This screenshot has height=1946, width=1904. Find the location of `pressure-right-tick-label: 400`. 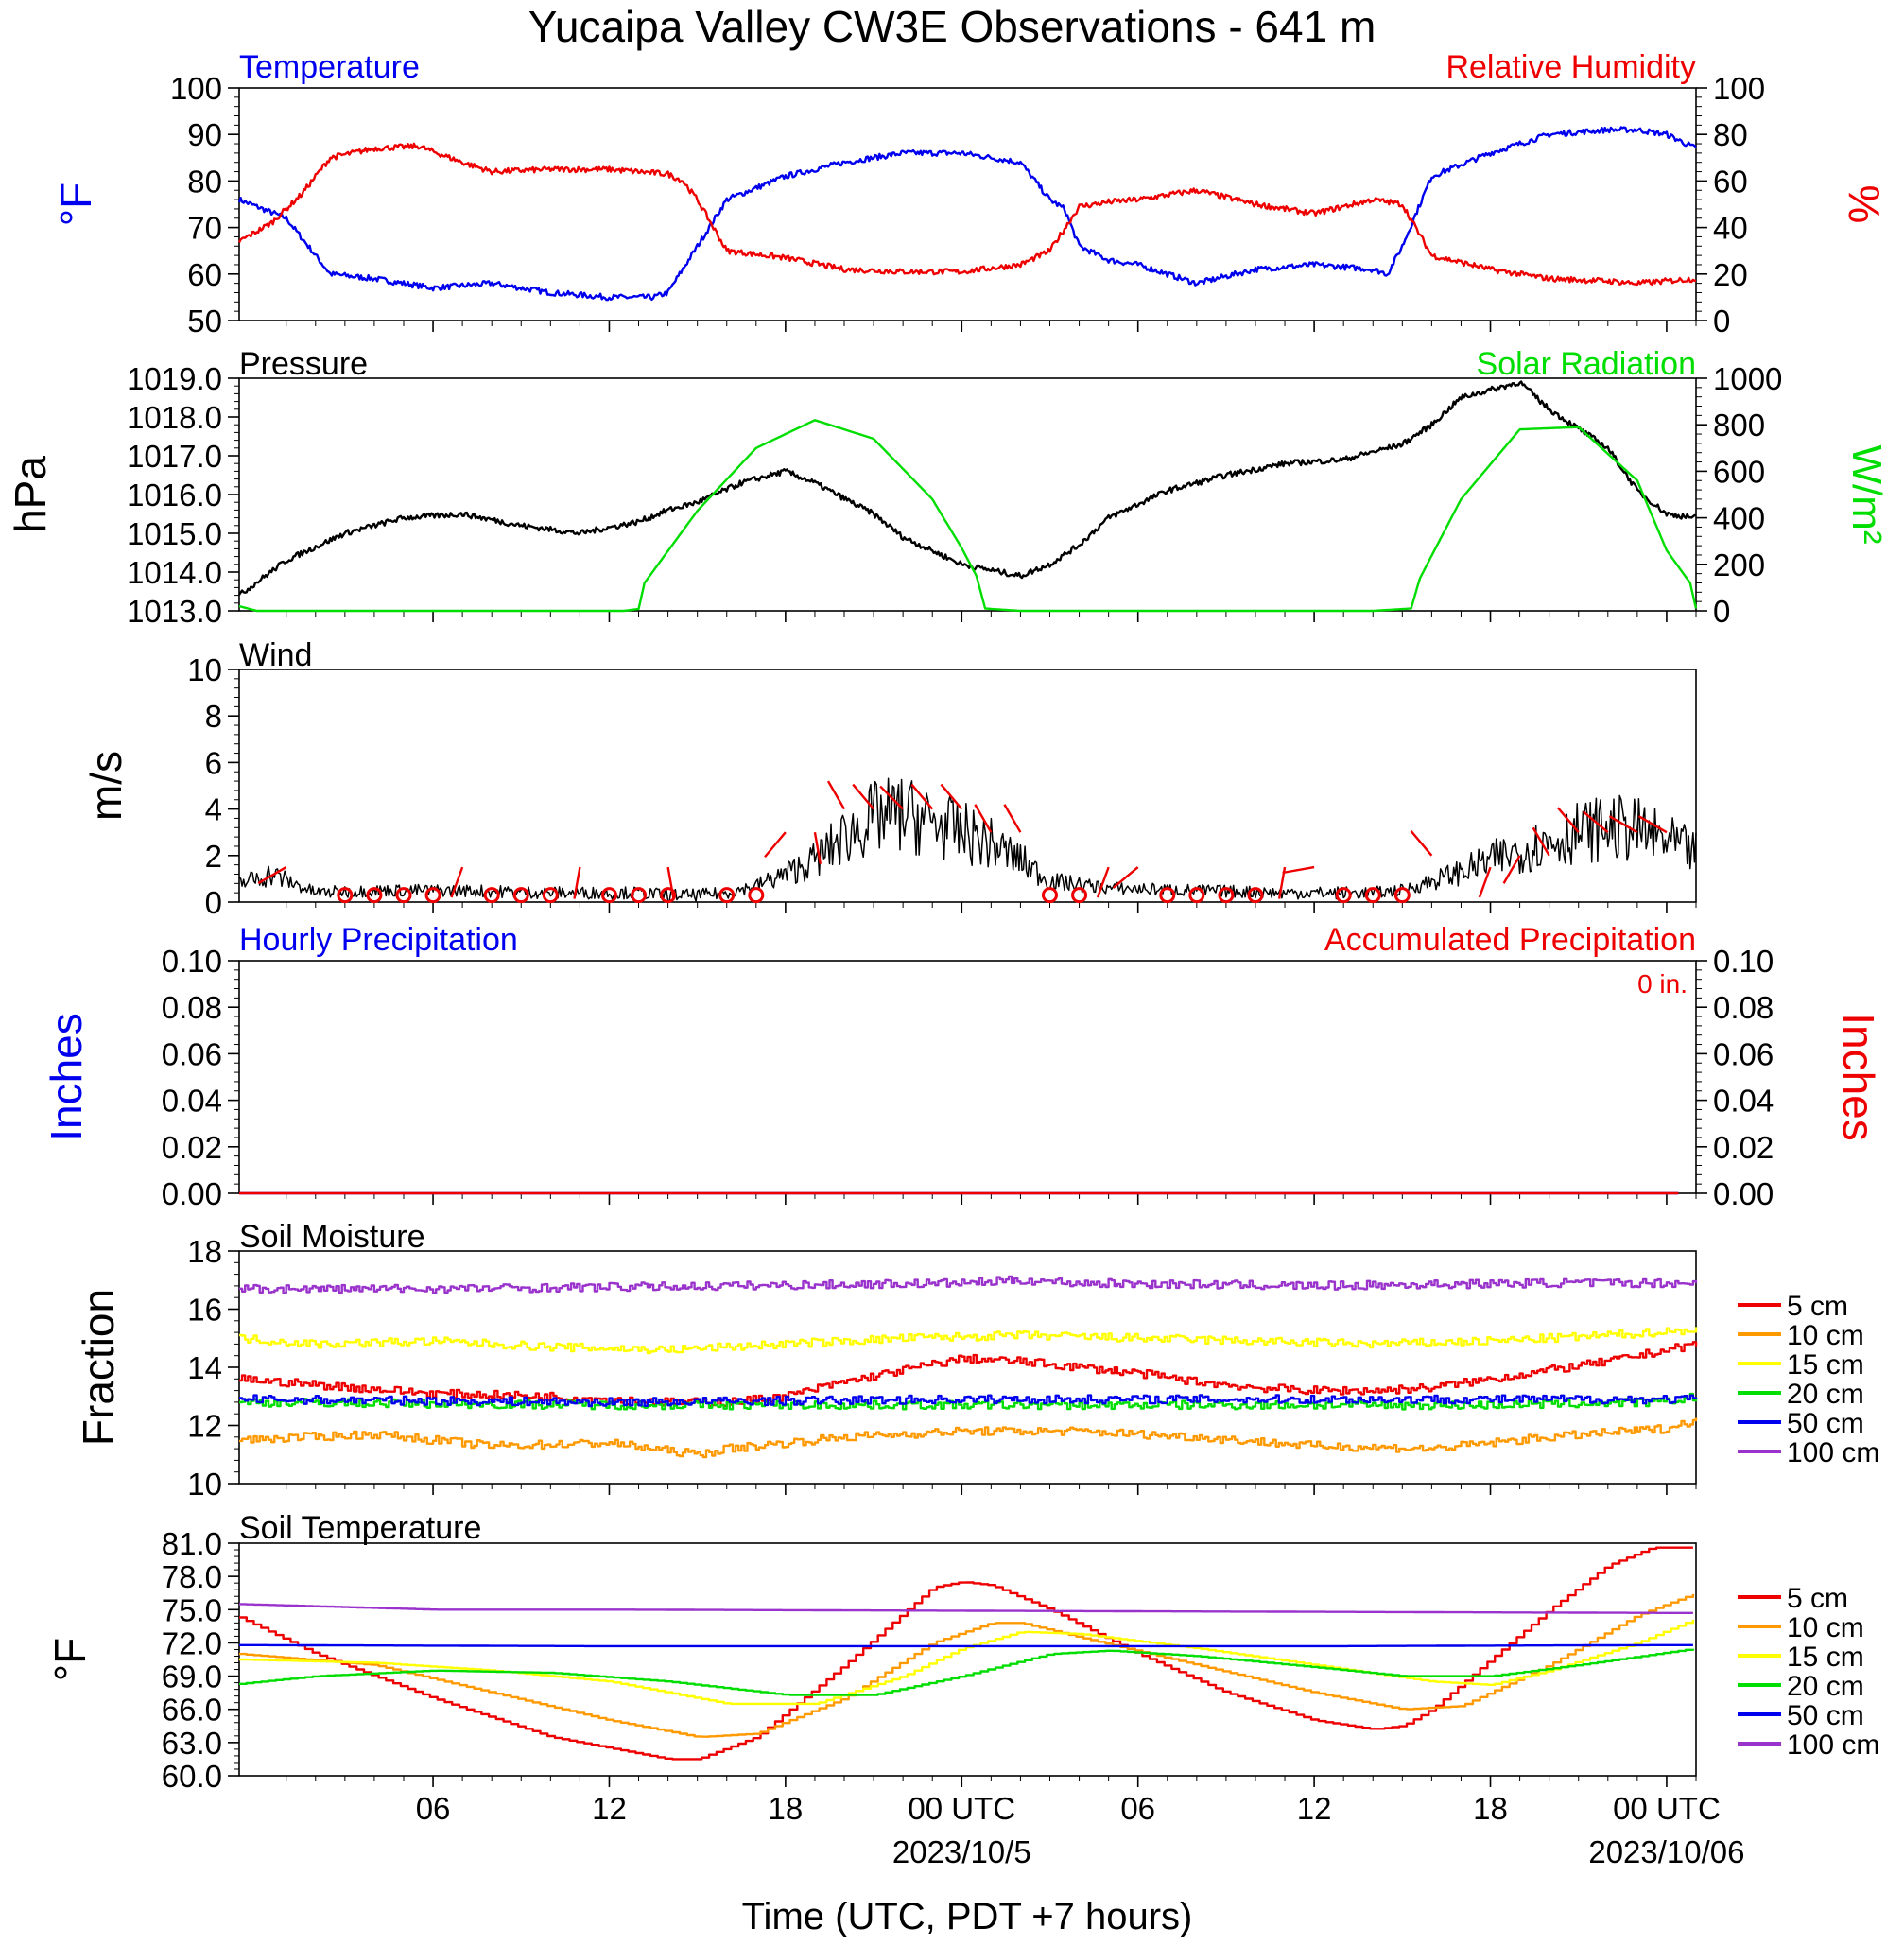

pressure-right-tick-label: 400 is located at coordinates (1739, 518).